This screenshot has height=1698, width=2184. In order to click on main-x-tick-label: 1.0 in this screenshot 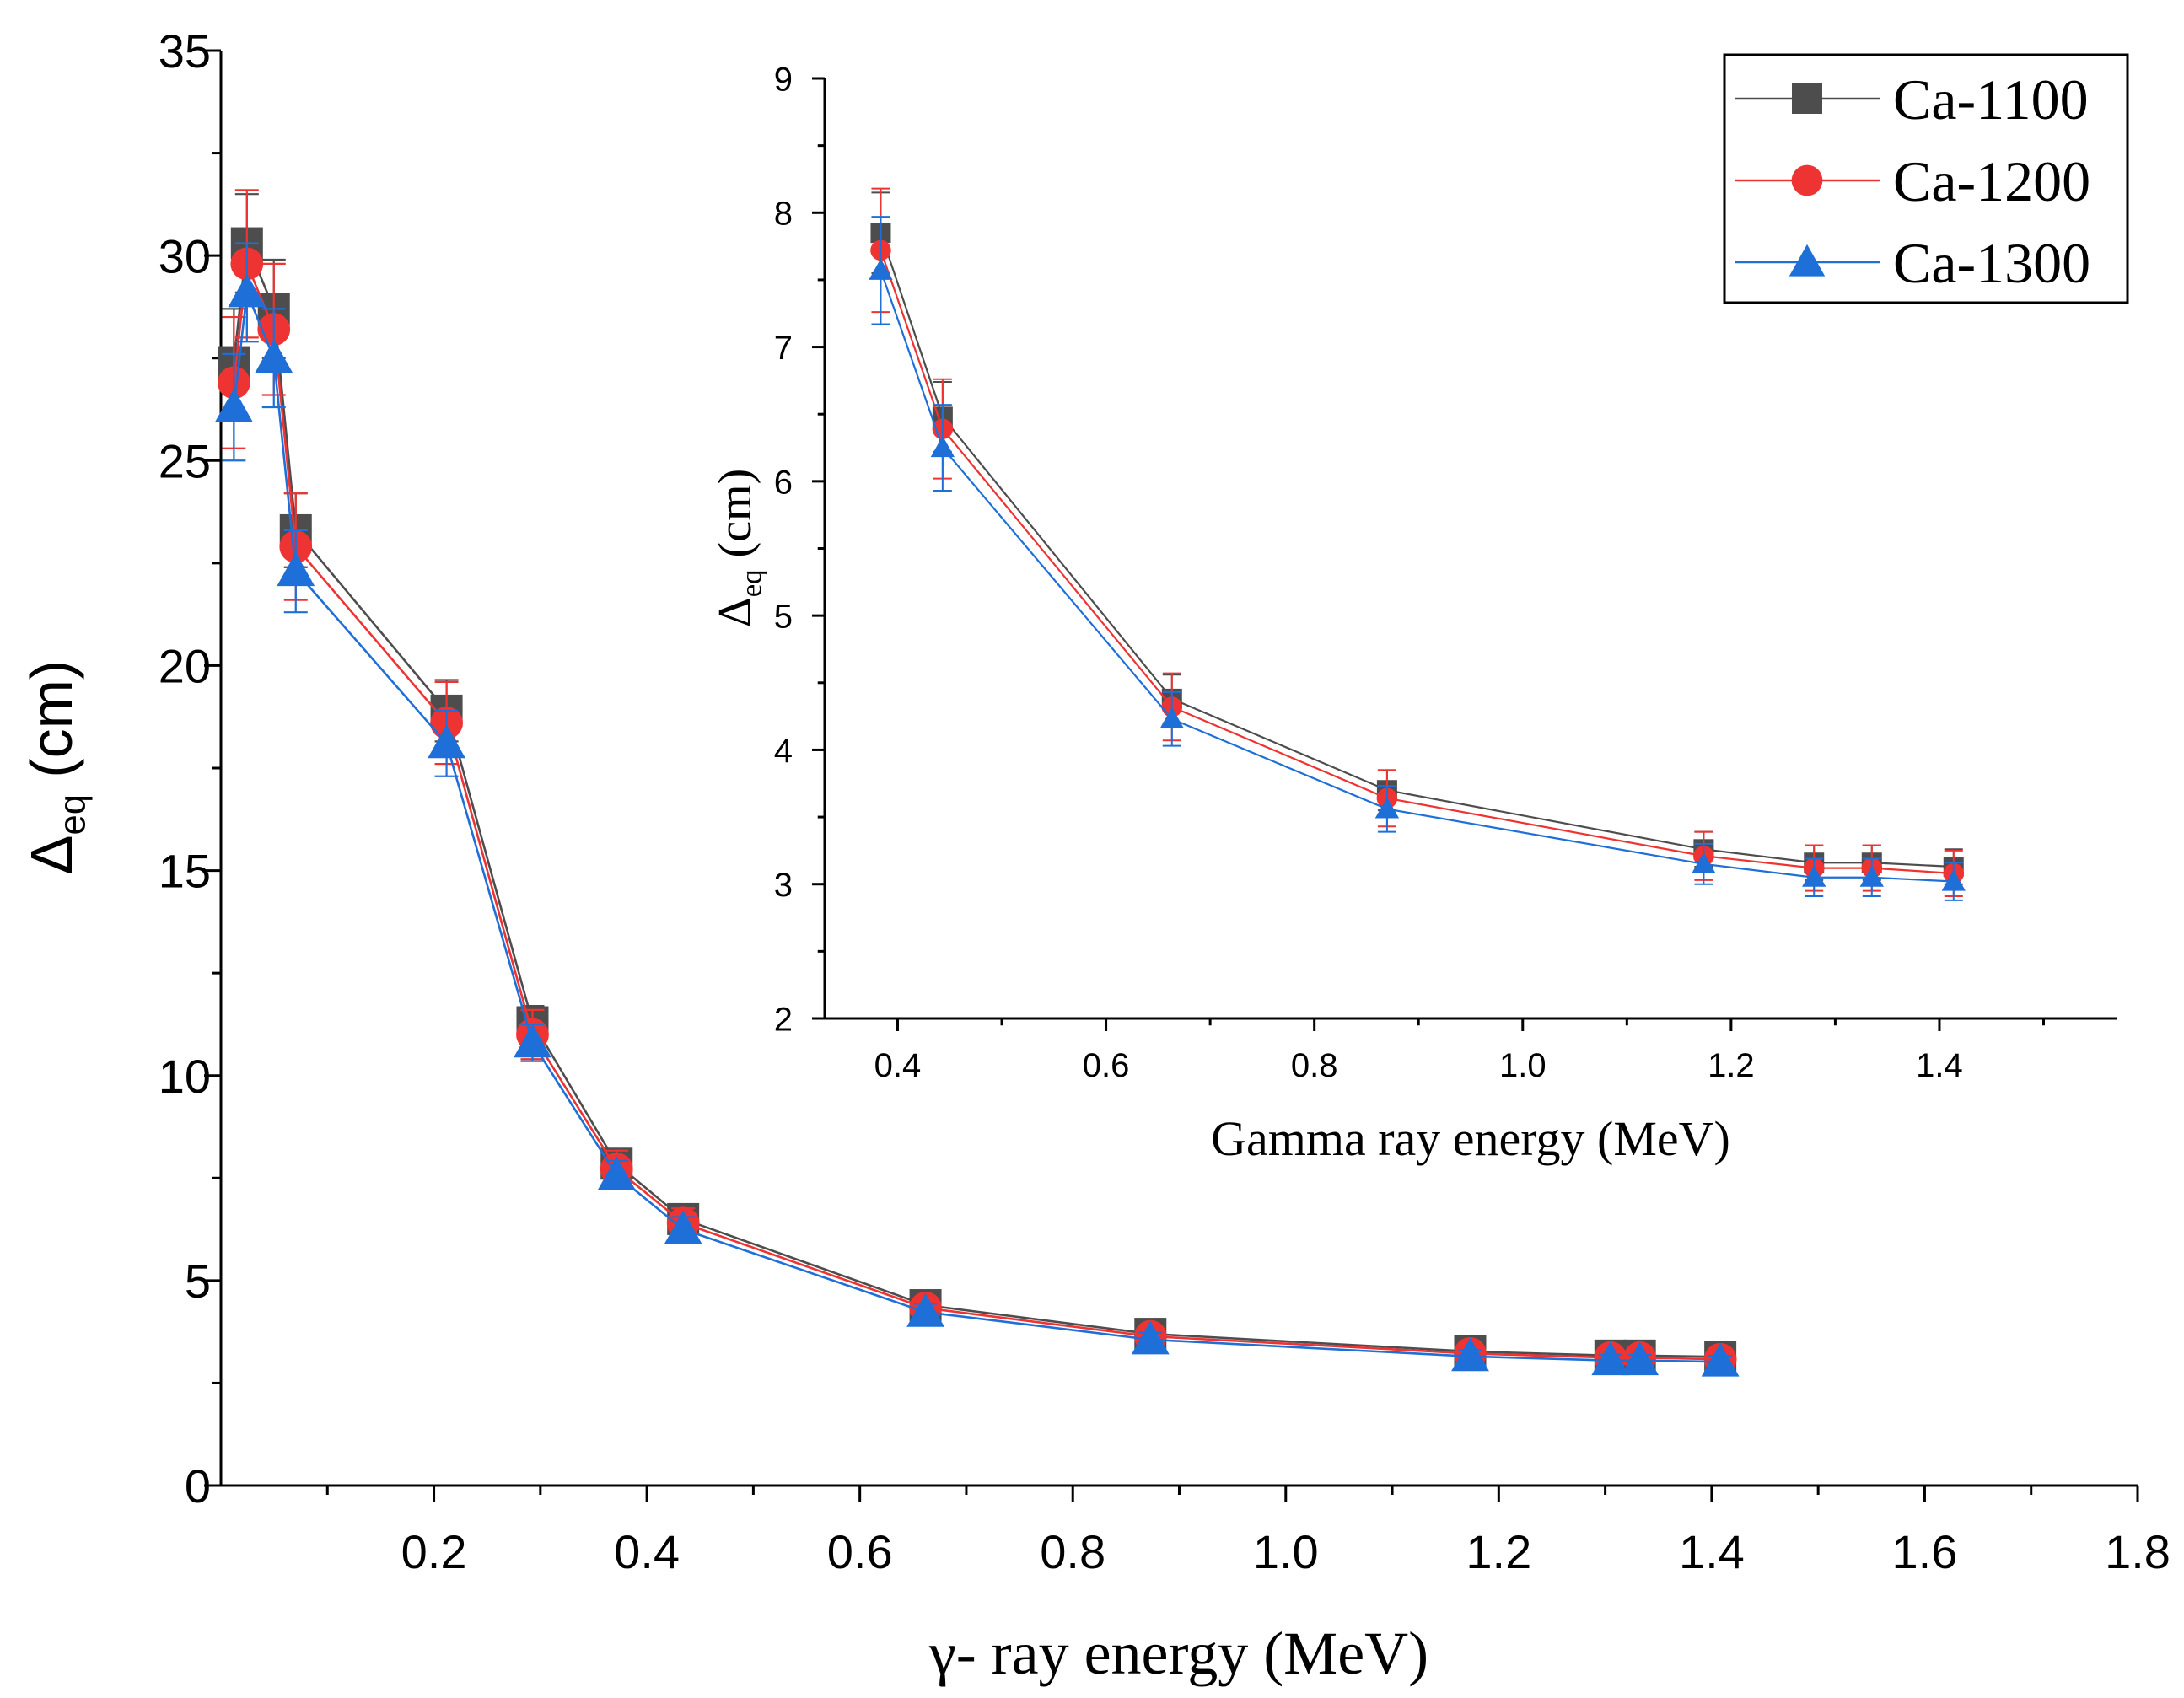, I will do `click(1286, 1551)`.